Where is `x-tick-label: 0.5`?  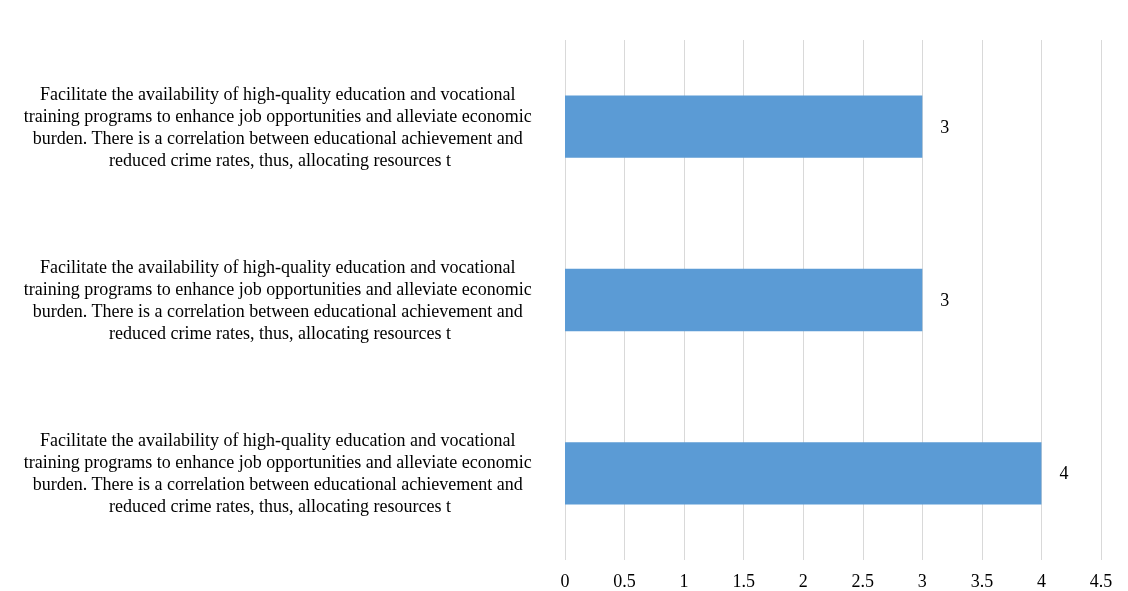 x-tick-label: 0.5 is located at coordinates (624, 581).